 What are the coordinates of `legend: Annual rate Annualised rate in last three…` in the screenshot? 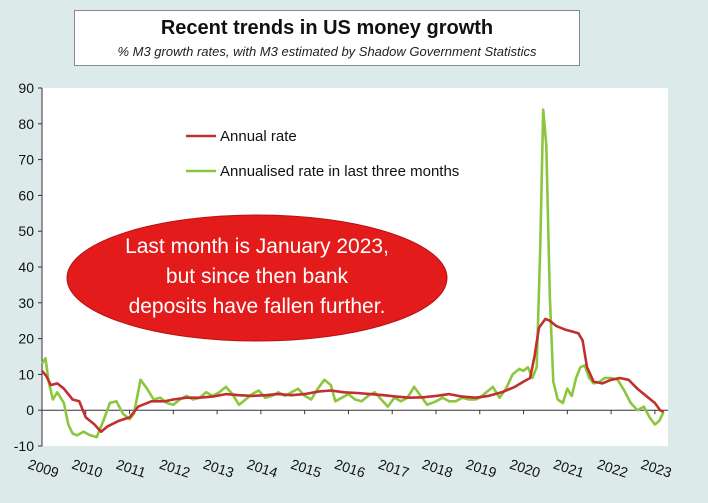 It's located at (322, 154).